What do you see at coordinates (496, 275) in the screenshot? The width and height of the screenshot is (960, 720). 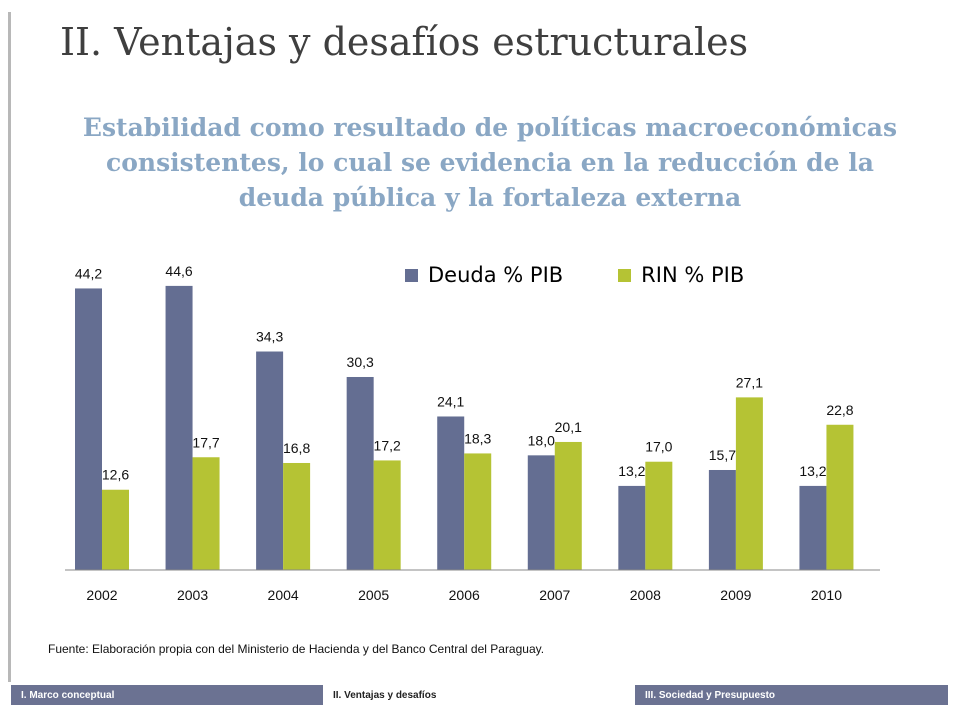 I see `legend-label-deuda: Deuda % PIB` at bounding box center [496, 275].